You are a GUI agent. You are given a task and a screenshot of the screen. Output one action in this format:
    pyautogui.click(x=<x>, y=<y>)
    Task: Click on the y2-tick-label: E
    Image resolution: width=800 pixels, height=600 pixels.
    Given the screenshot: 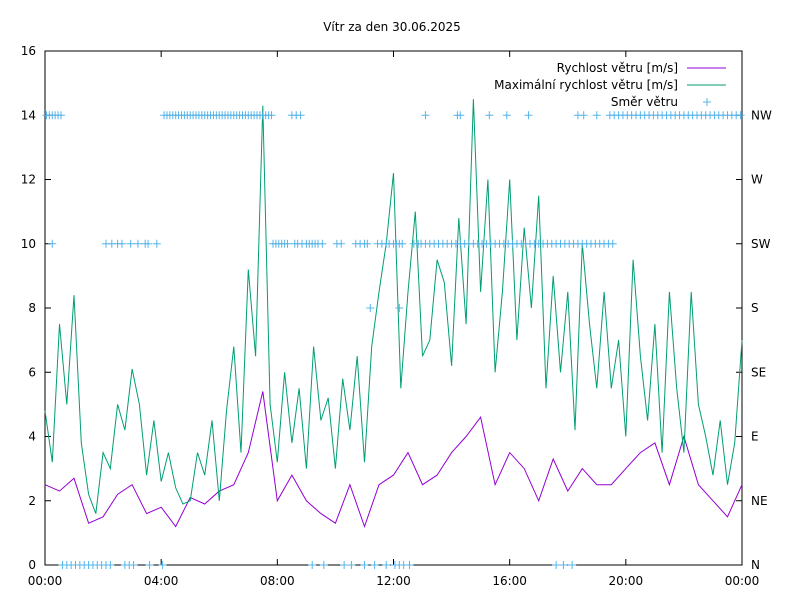 What is the action you would take?
    pyautogui.click(x=755, y=437)
    